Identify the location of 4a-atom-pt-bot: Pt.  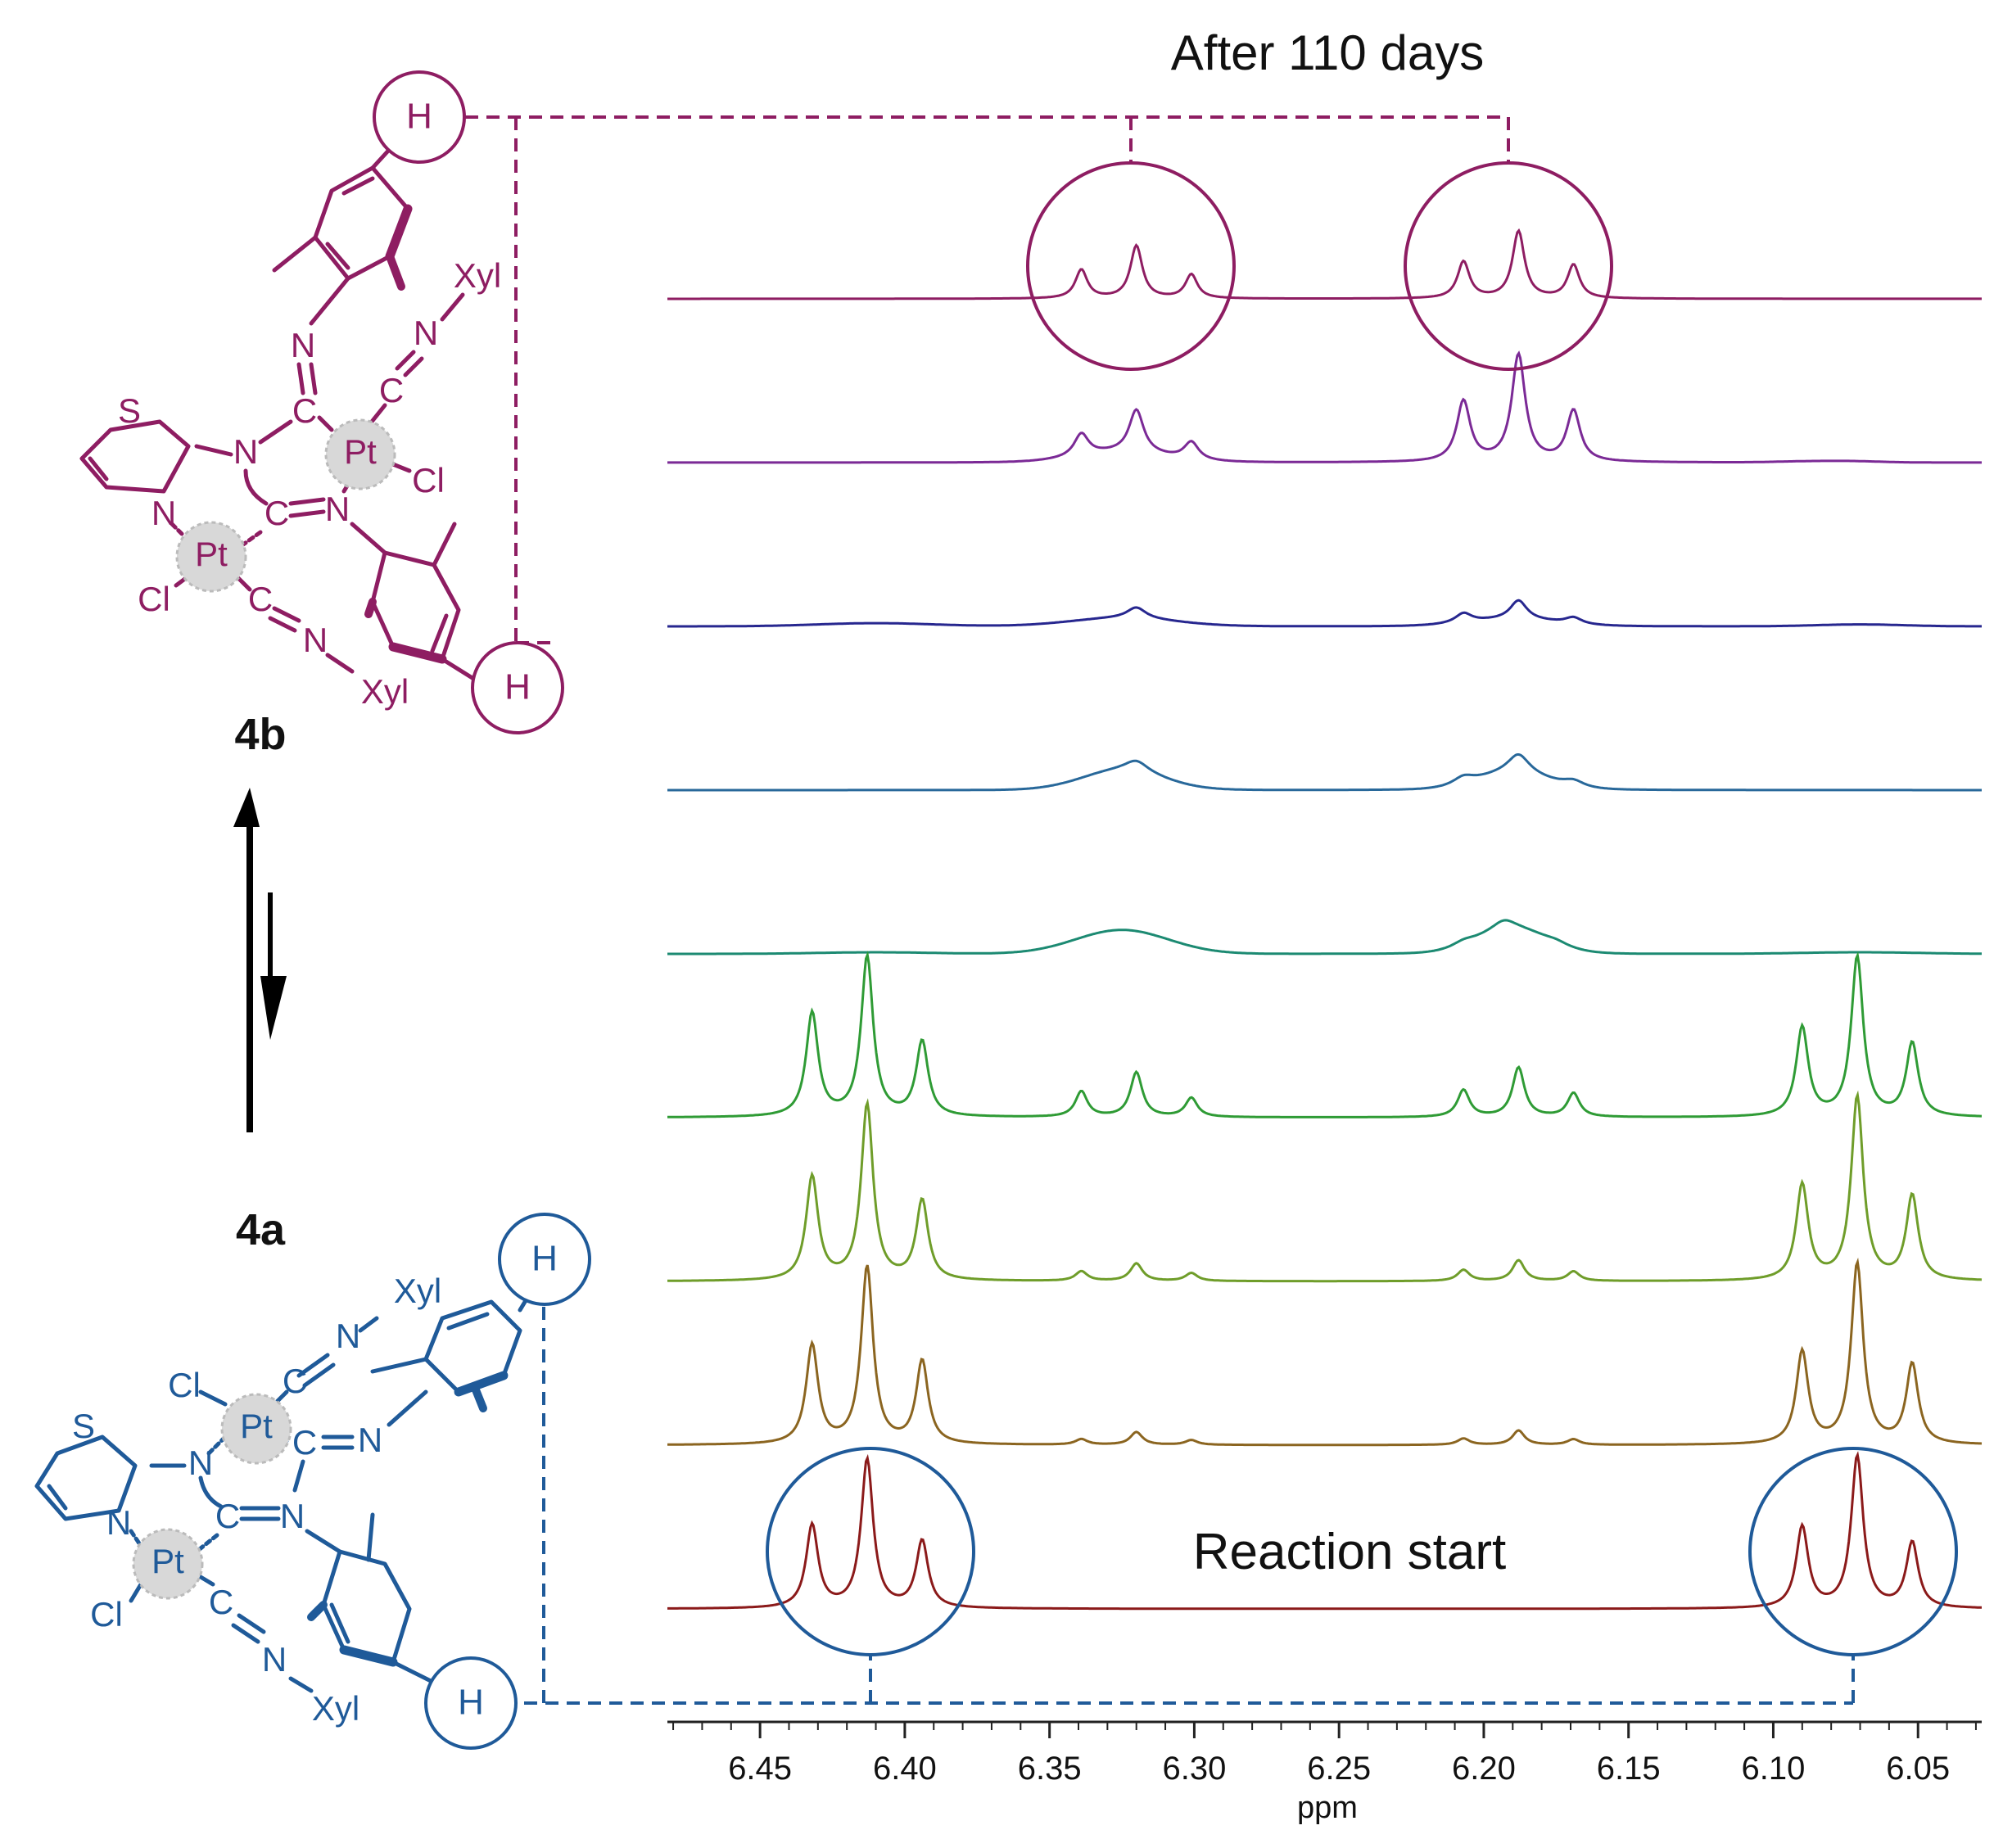
(168, 1561).